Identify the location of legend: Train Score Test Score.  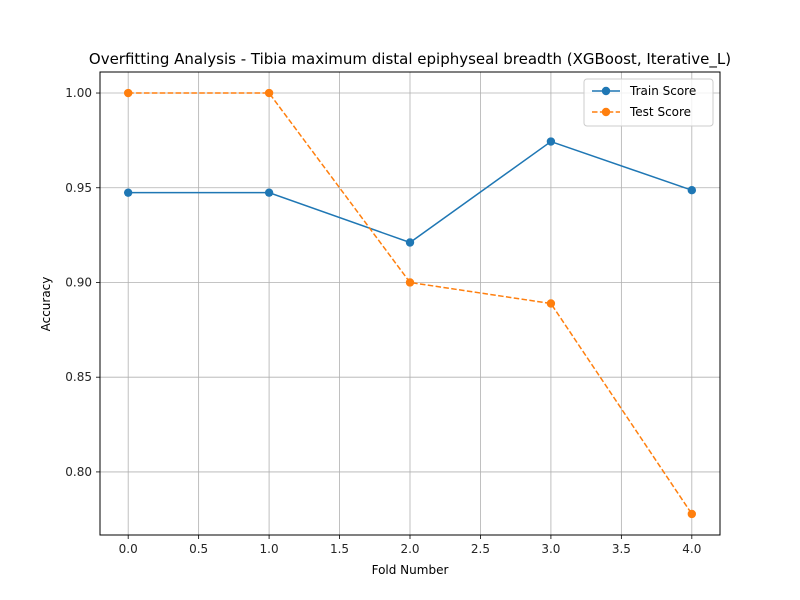
(648, 102).